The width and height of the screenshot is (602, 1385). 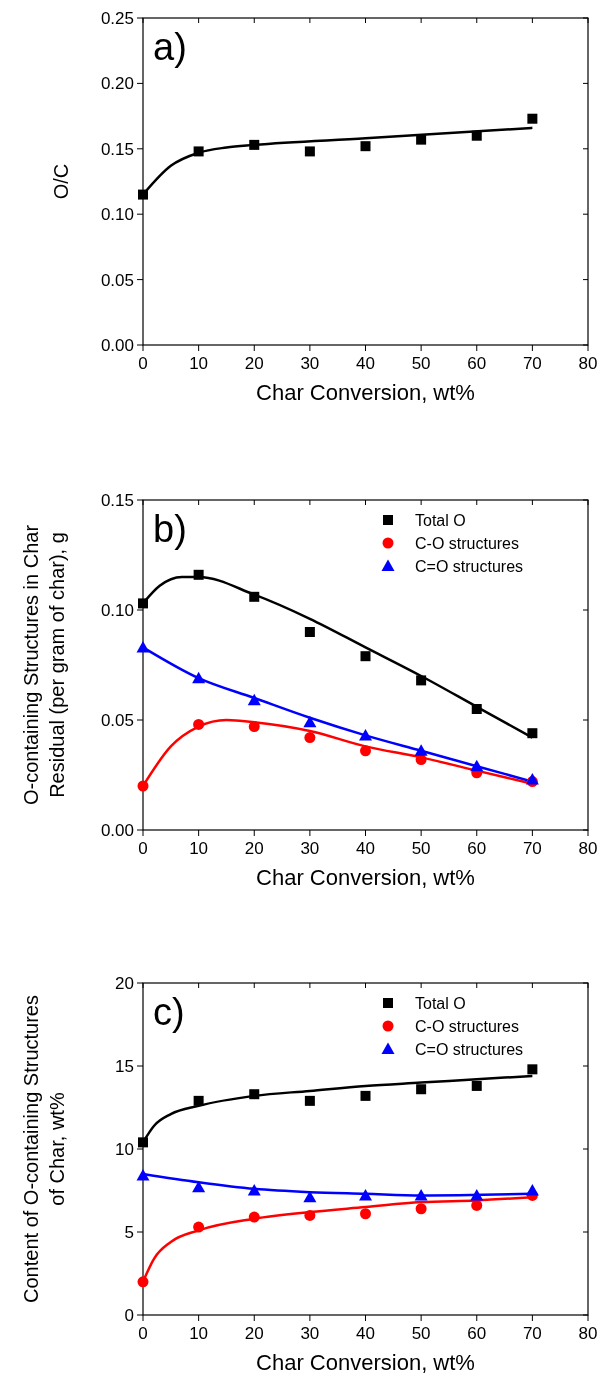 What do you see at coordinates (129, 1315) in the screenshot?
I see `y-tick-label: 0` at bounding box center [129, 1315].